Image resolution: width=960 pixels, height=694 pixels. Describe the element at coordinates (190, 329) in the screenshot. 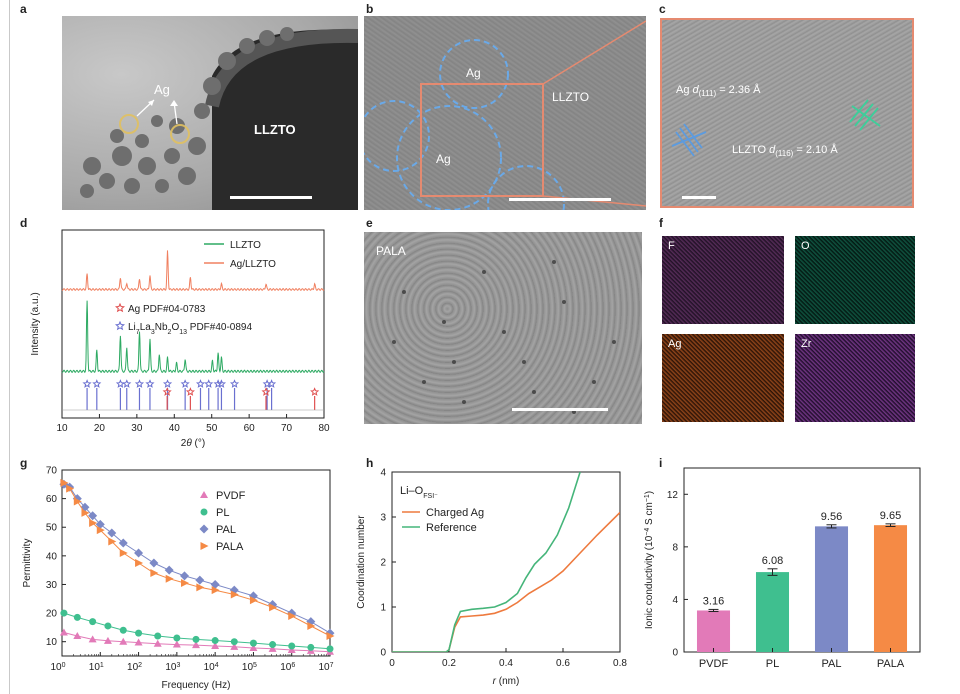

I see `legend-li7-reference-label: Li7La3Nb2O13 PDF#40-0894` at that location.